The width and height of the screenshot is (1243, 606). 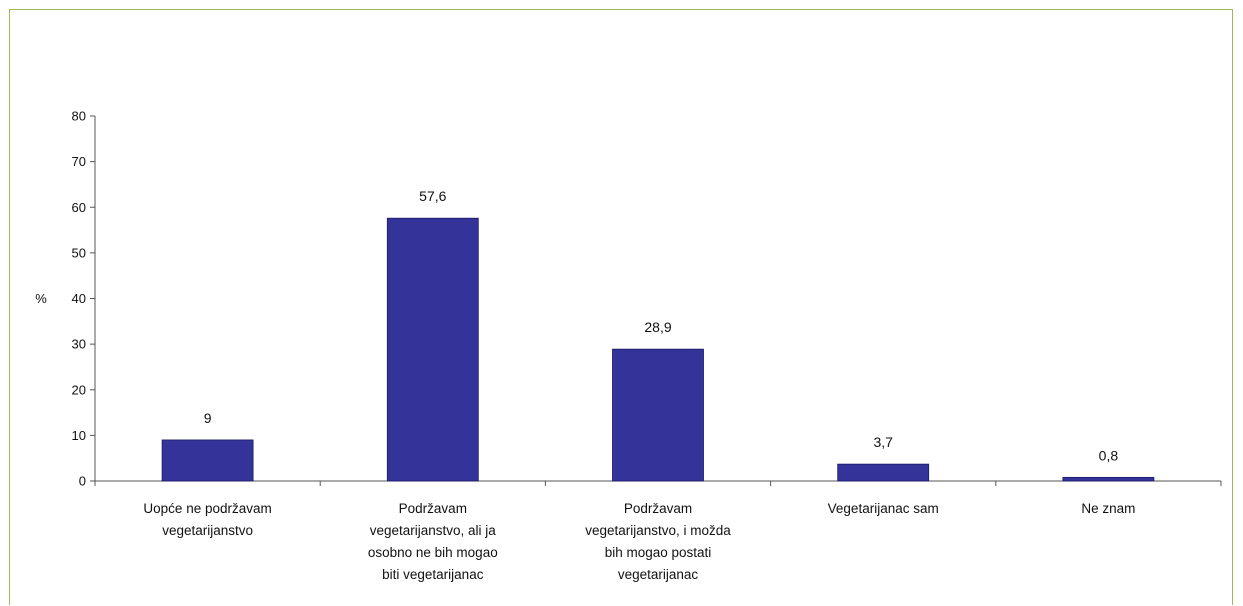 I want to click on category-label: bih mogao postati, so click(x=658, y=552).